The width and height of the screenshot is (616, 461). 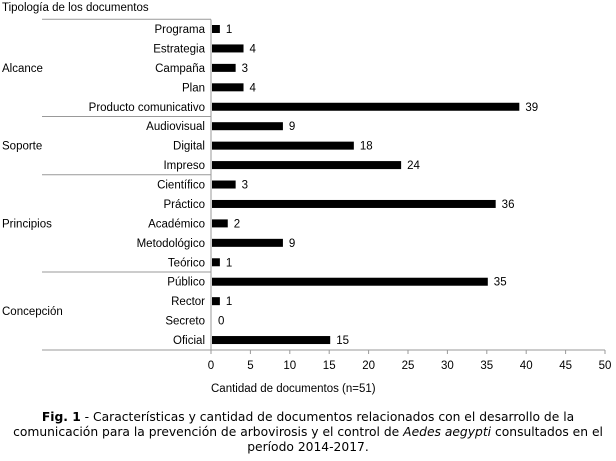 What do you see at coordinates (508, 205) in the screenshot?
I see `data-label: 36` at bounding box center [508, 205].